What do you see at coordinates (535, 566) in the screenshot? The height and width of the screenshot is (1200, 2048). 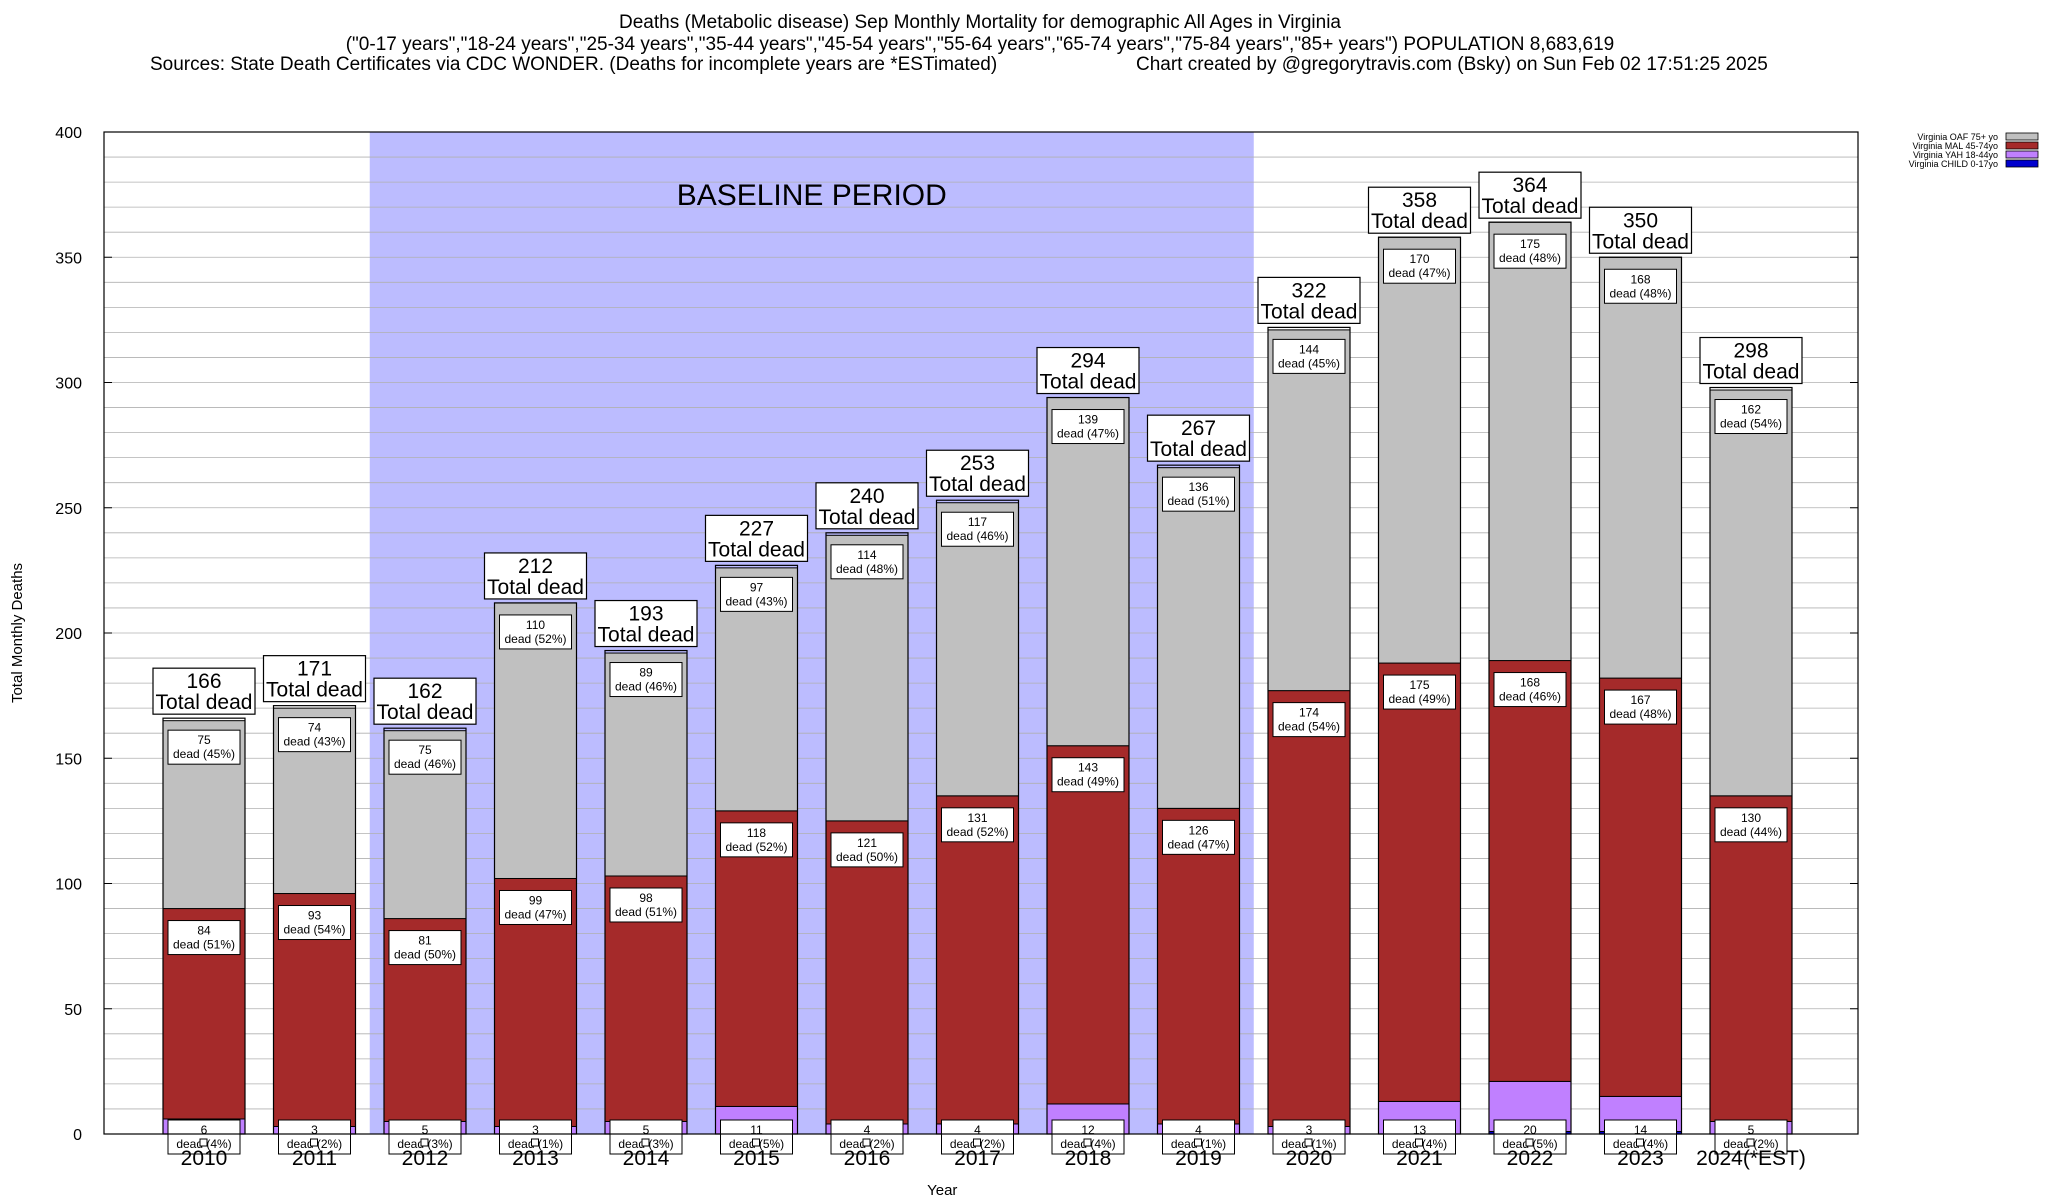 I see `total-value-label: 212` at bounding box center [535, 566].